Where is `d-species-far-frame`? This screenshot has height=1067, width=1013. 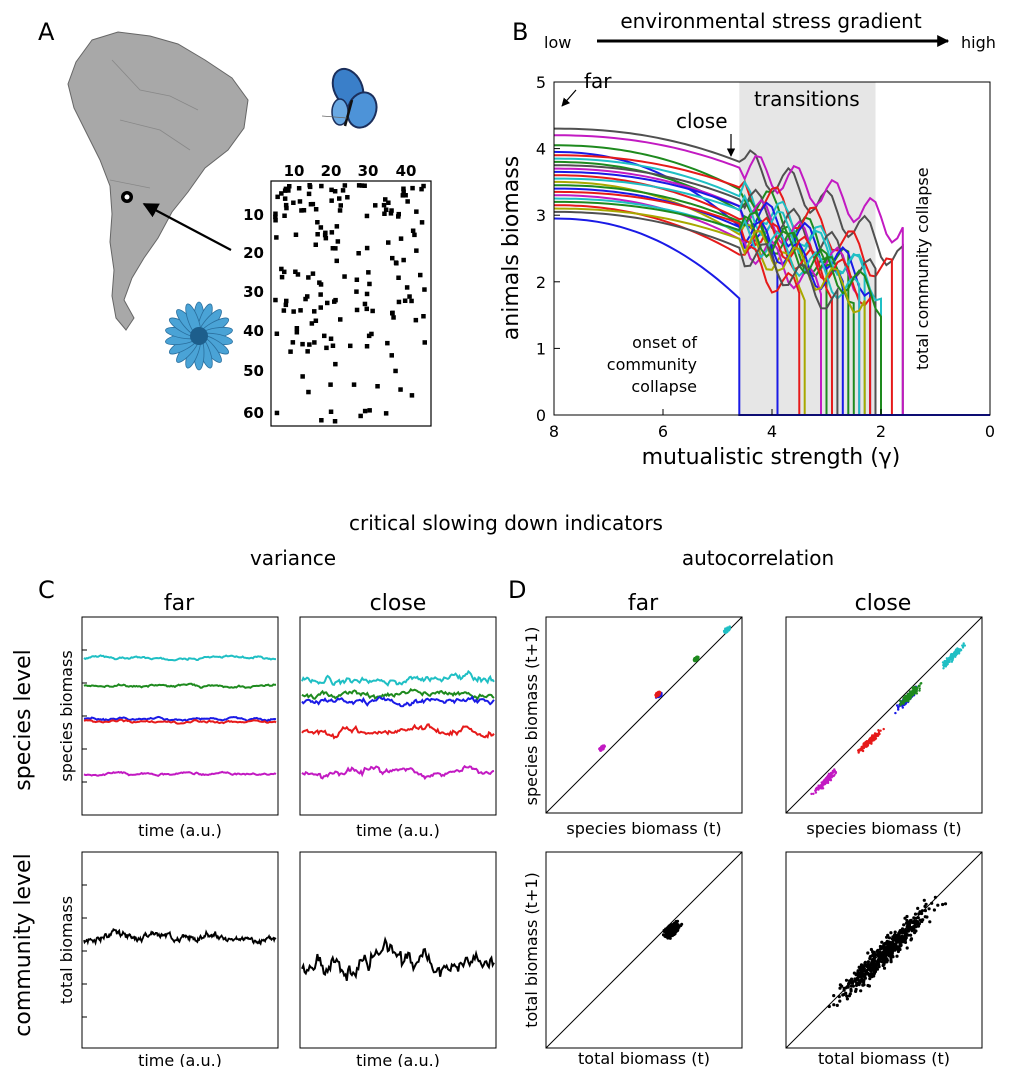 d-species-far-frame is located at coordinates (644, 715).